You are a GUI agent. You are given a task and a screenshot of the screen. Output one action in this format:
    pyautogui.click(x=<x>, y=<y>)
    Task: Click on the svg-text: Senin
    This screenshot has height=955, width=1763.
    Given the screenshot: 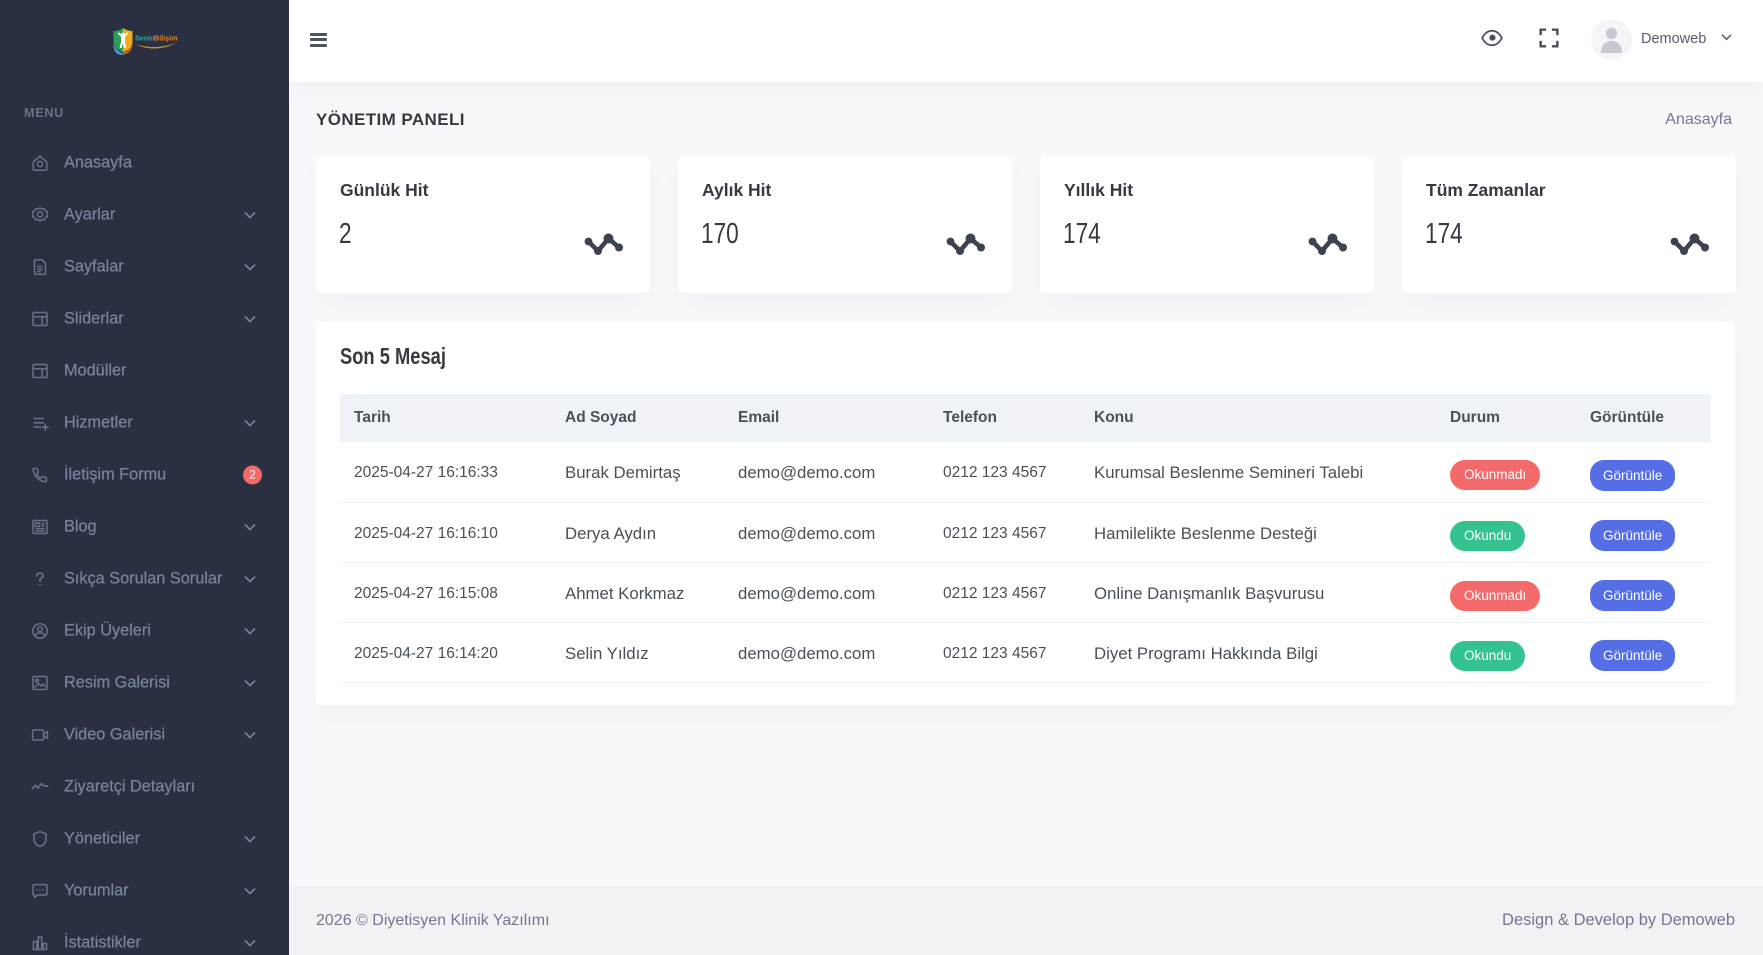 What is the action you would take?
    pyautogui.click(x=145, y=37)
    